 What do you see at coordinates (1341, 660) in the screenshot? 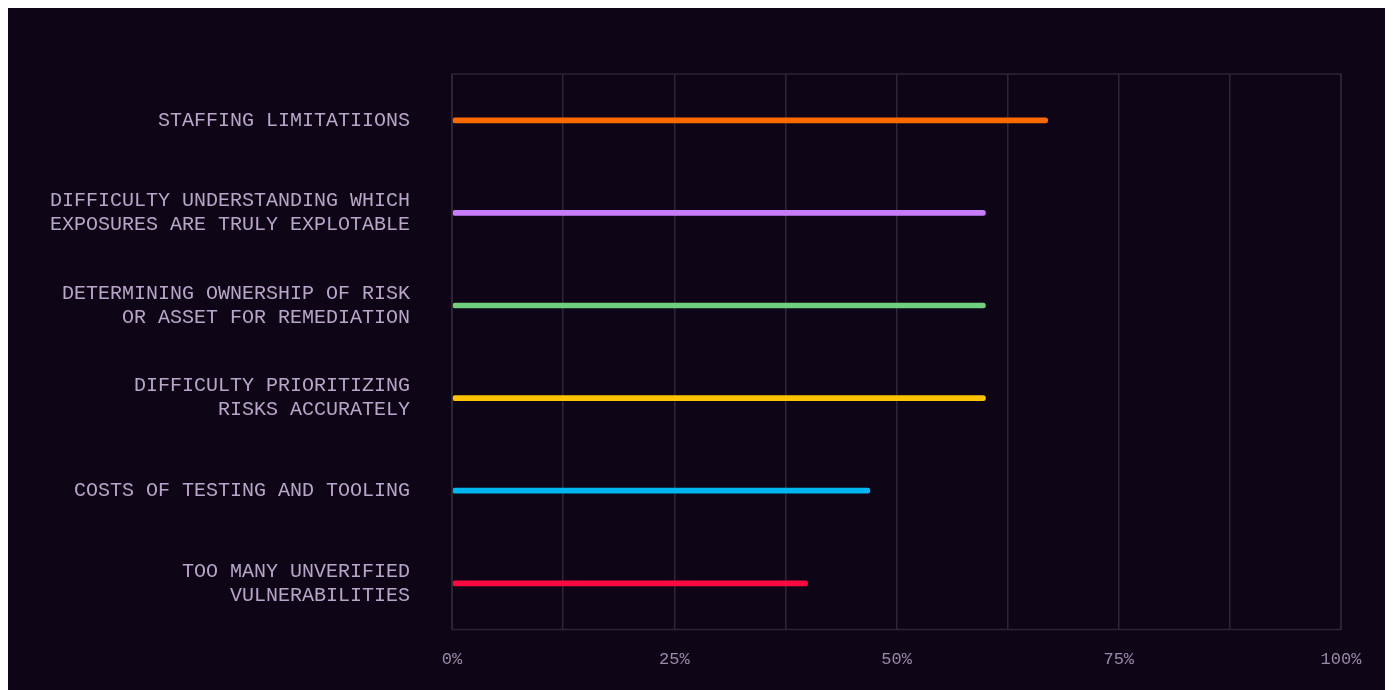
I see `x-tick-label: 100%` at bounding box center [1341, 660].